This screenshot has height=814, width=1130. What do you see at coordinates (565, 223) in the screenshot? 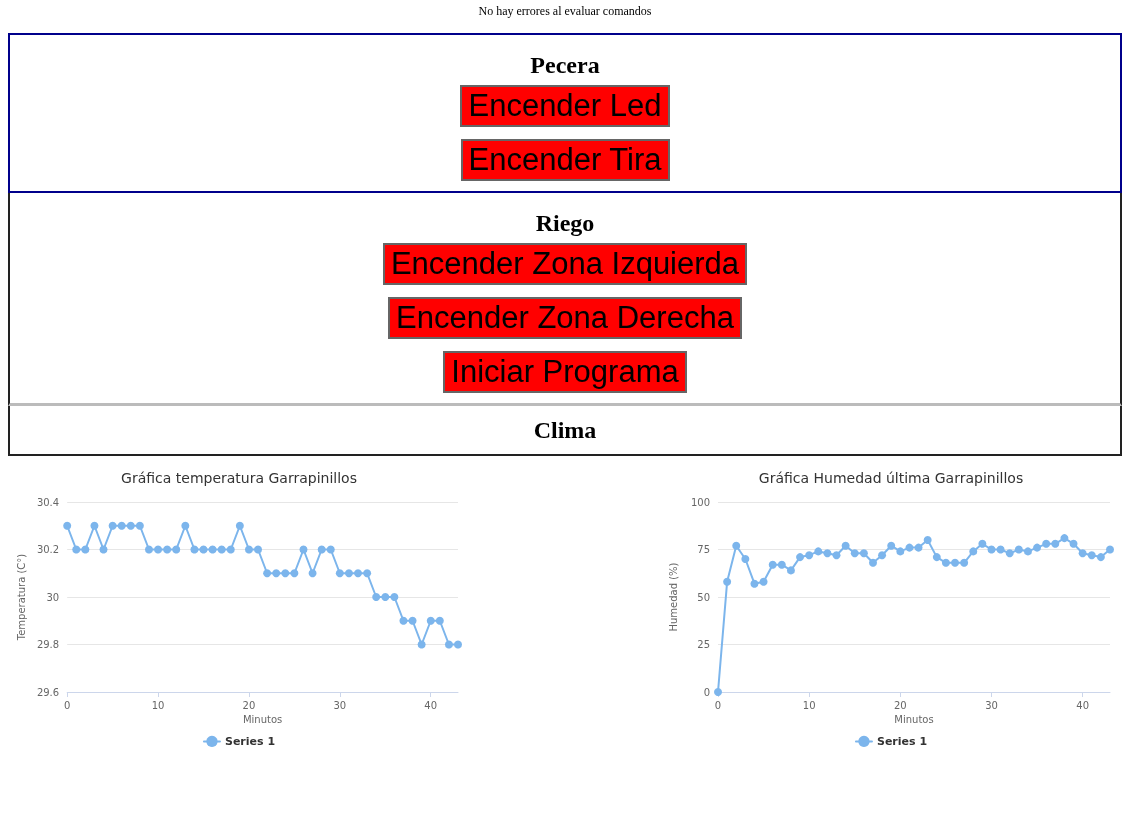
I see `text: Riego` at bounding box center [565, 223].